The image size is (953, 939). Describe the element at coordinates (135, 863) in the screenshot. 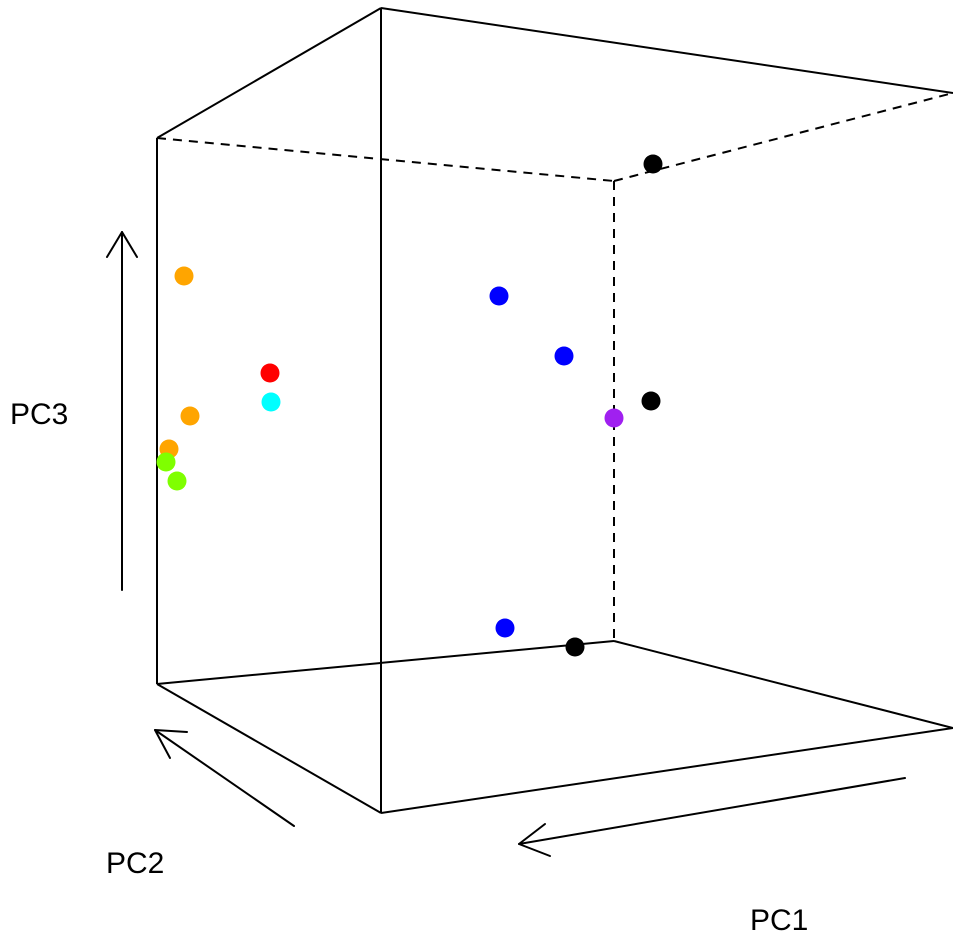

I see `pc2-axis-label: PC2` at that location.